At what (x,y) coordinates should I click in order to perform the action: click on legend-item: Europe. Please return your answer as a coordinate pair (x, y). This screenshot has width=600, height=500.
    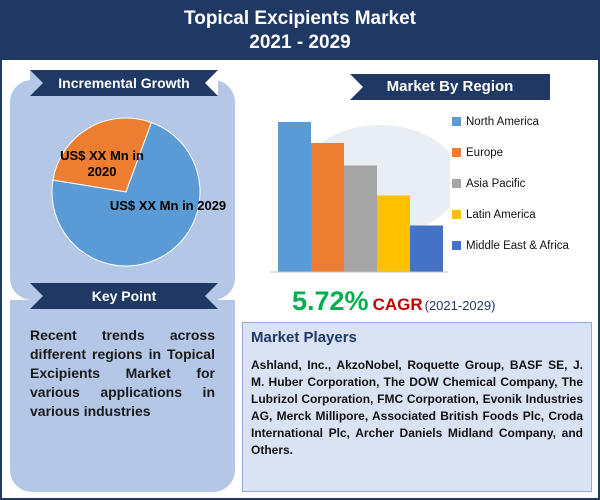
    Looking at the image, I should click on (477, 153).